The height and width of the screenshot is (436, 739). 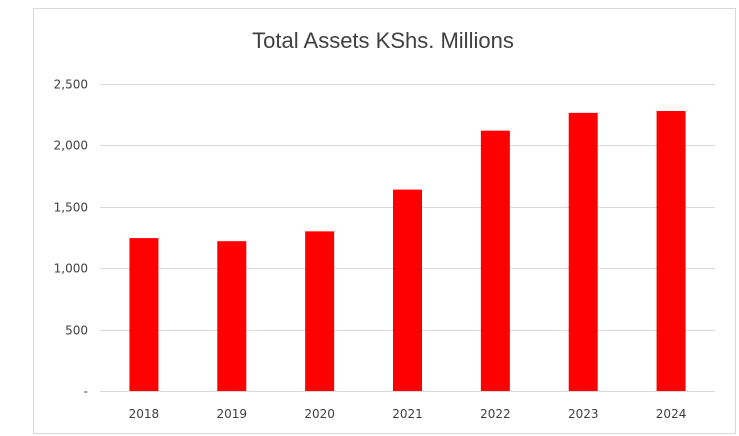 I want to click on bar-2020, so click(x=320, y=311).